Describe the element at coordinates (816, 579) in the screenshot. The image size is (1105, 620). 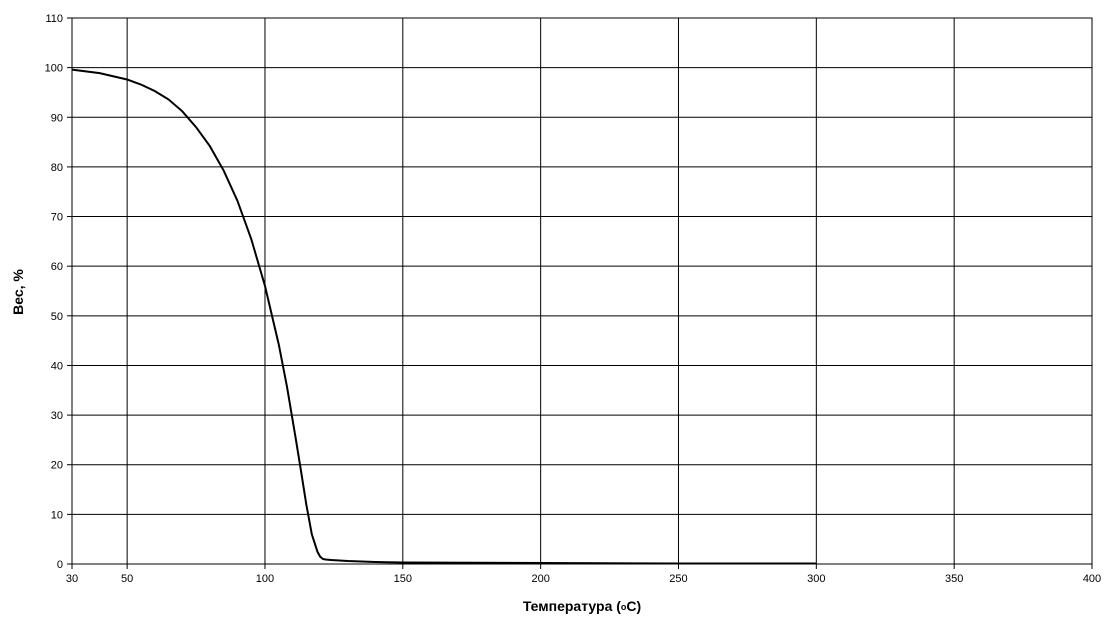
I see `x-tick-label: 300` at that location.